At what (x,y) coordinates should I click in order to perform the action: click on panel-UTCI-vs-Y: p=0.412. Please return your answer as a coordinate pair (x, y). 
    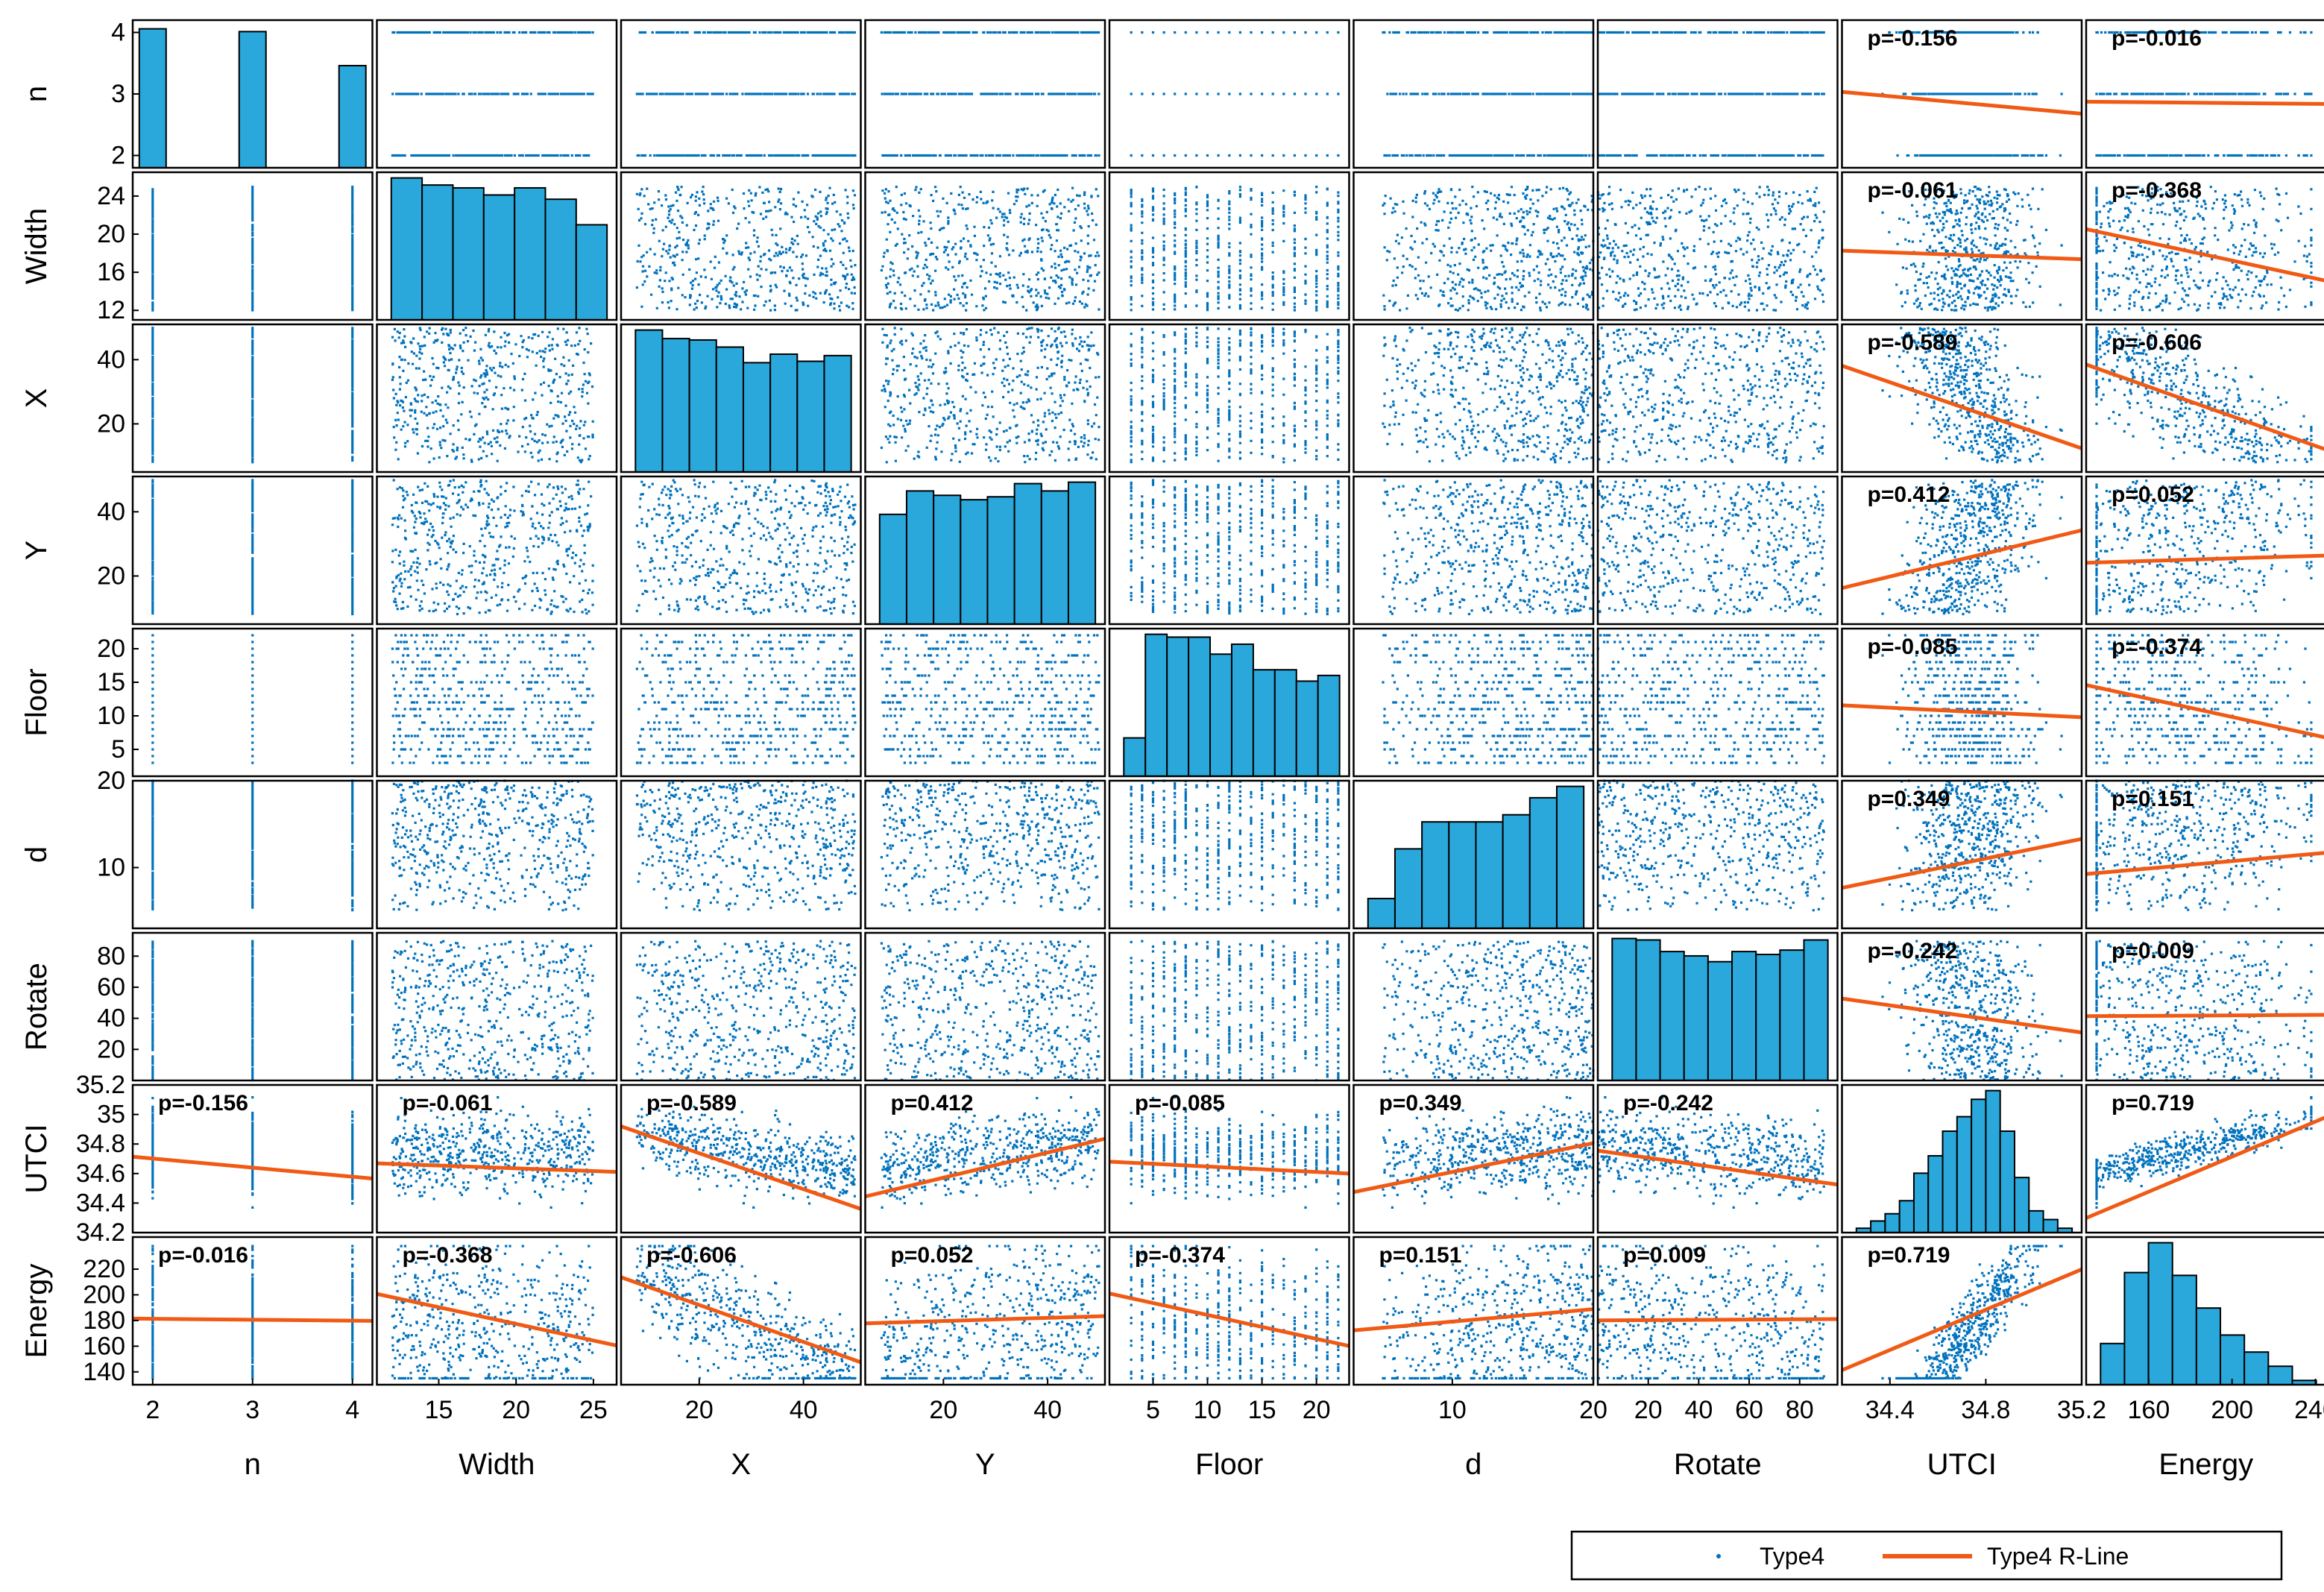
    Looking at the image, I should click on (985, 1158).